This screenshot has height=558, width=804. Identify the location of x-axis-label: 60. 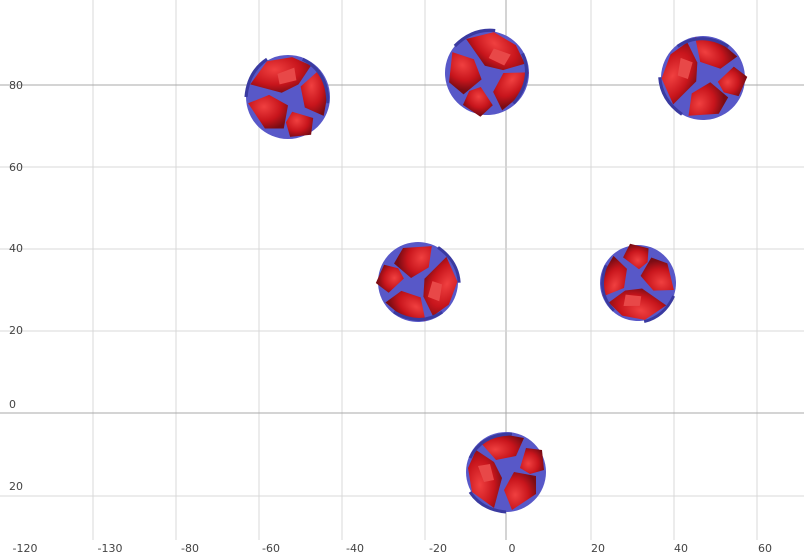
(765, 548).